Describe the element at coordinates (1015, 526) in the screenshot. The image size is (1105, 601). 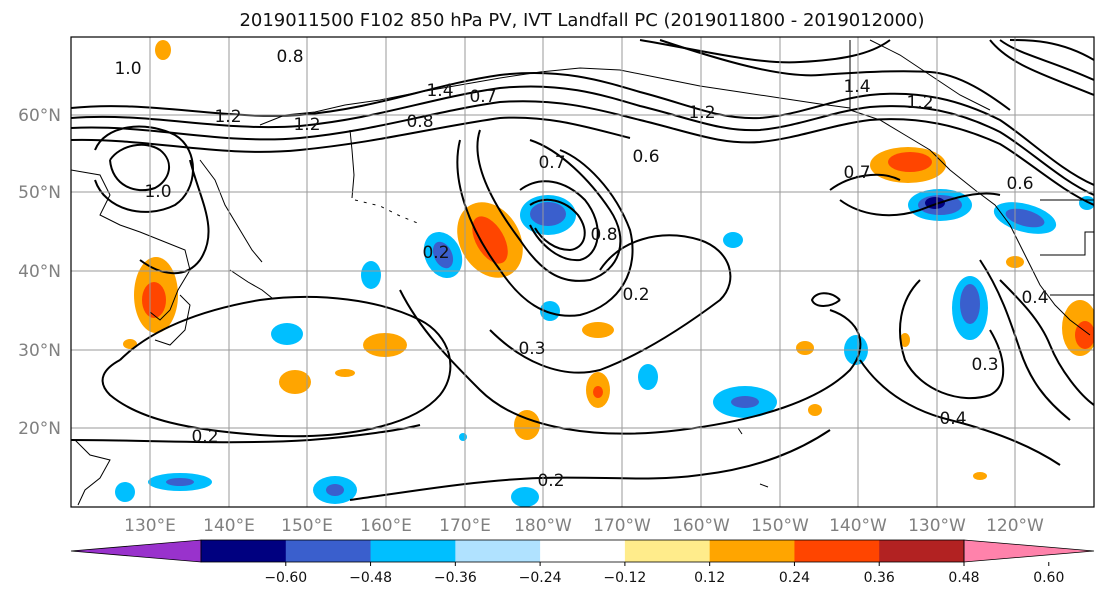
I see `lon-label: 120°W` at that location.